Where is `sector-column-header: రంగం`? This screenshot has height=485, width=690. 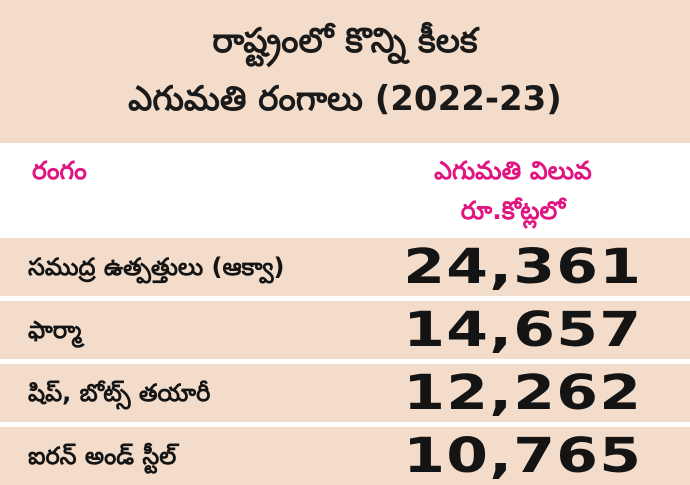 sector-column-header: రంగం is located at coordinates (59, 170).